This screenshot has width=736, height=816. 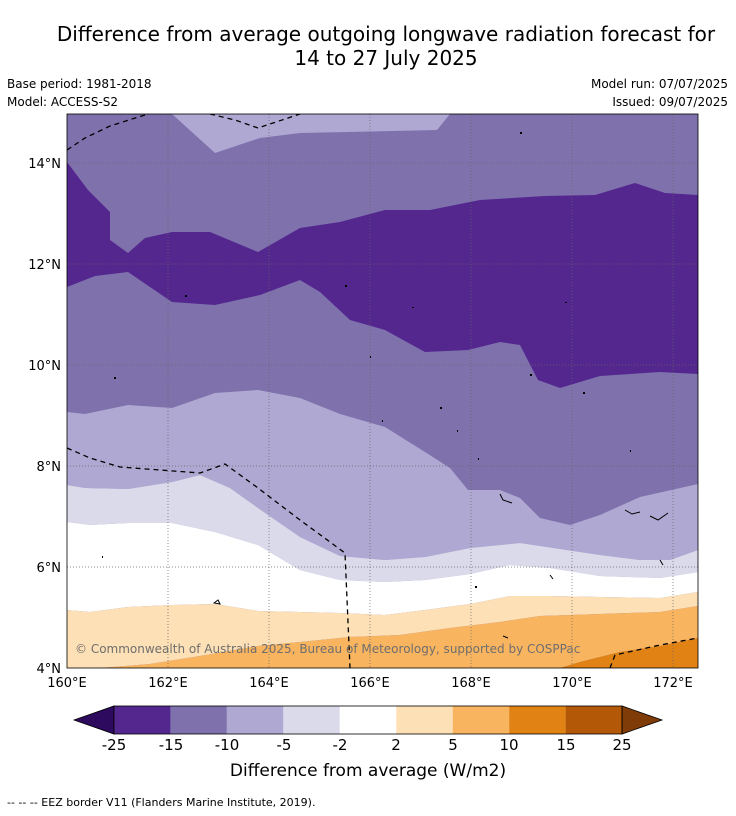 What do you see at coordinates (670, 102) in the screenshot?
I see `issued-date: Issued: 09/07/2025` at bounding box center [670, 102].